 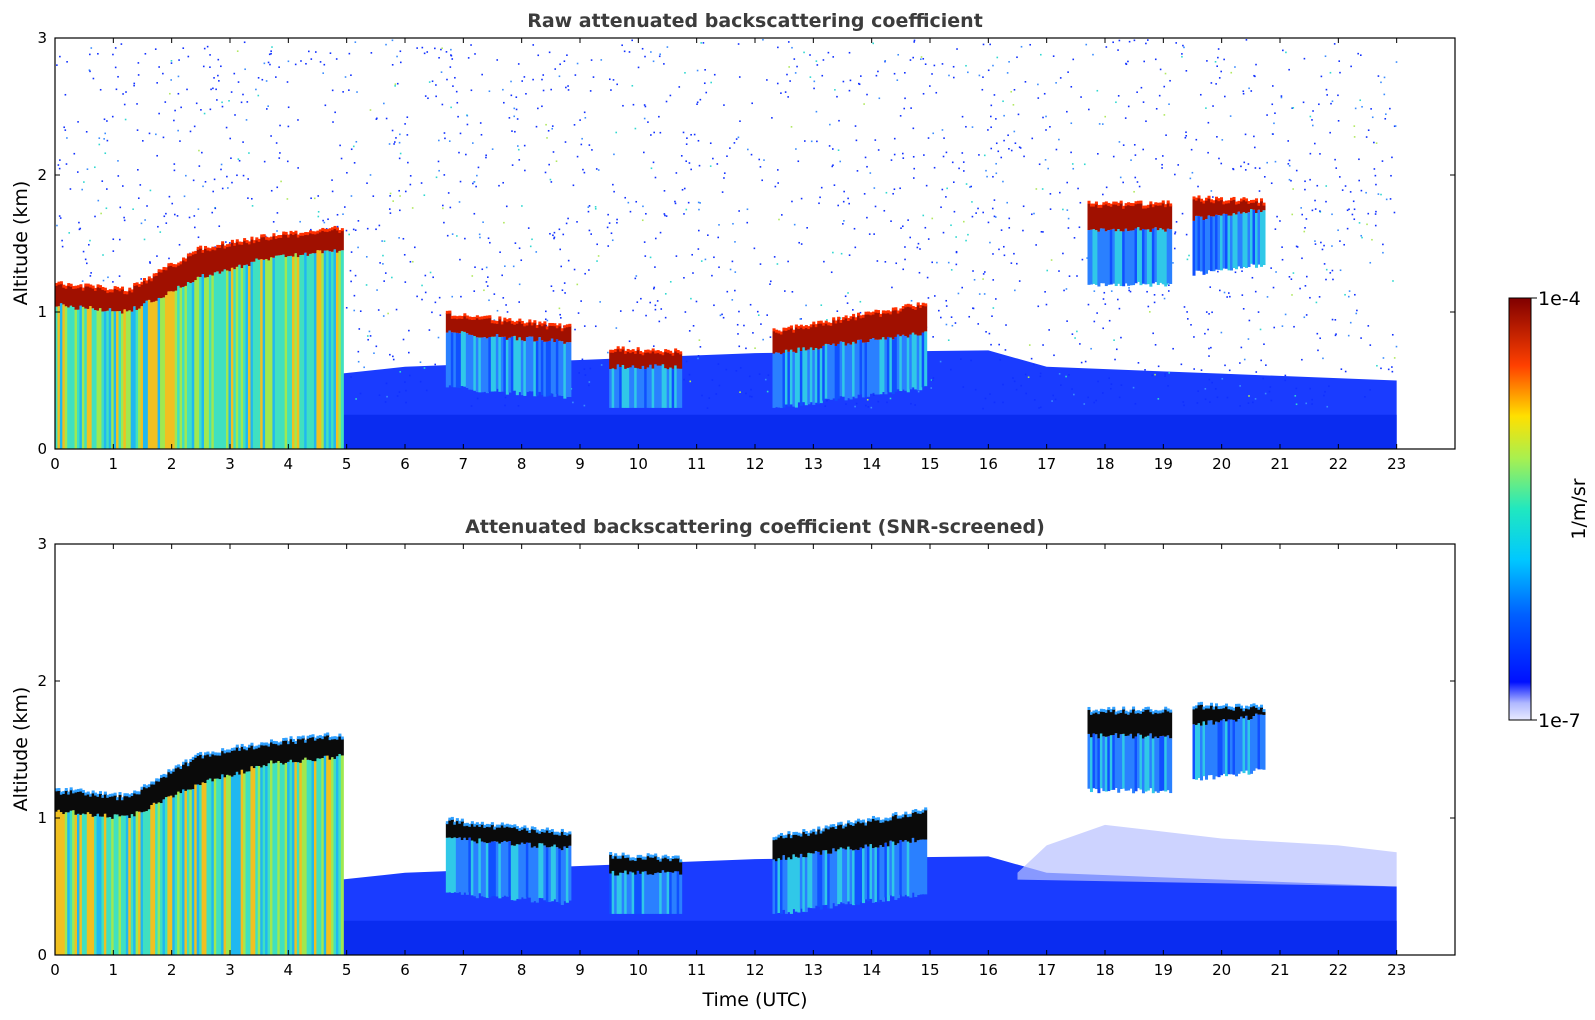 What do you see at coordinates (289, 970) in the screenshot?
I see `x-tick-label: 4` at bounding box center [289, 970].